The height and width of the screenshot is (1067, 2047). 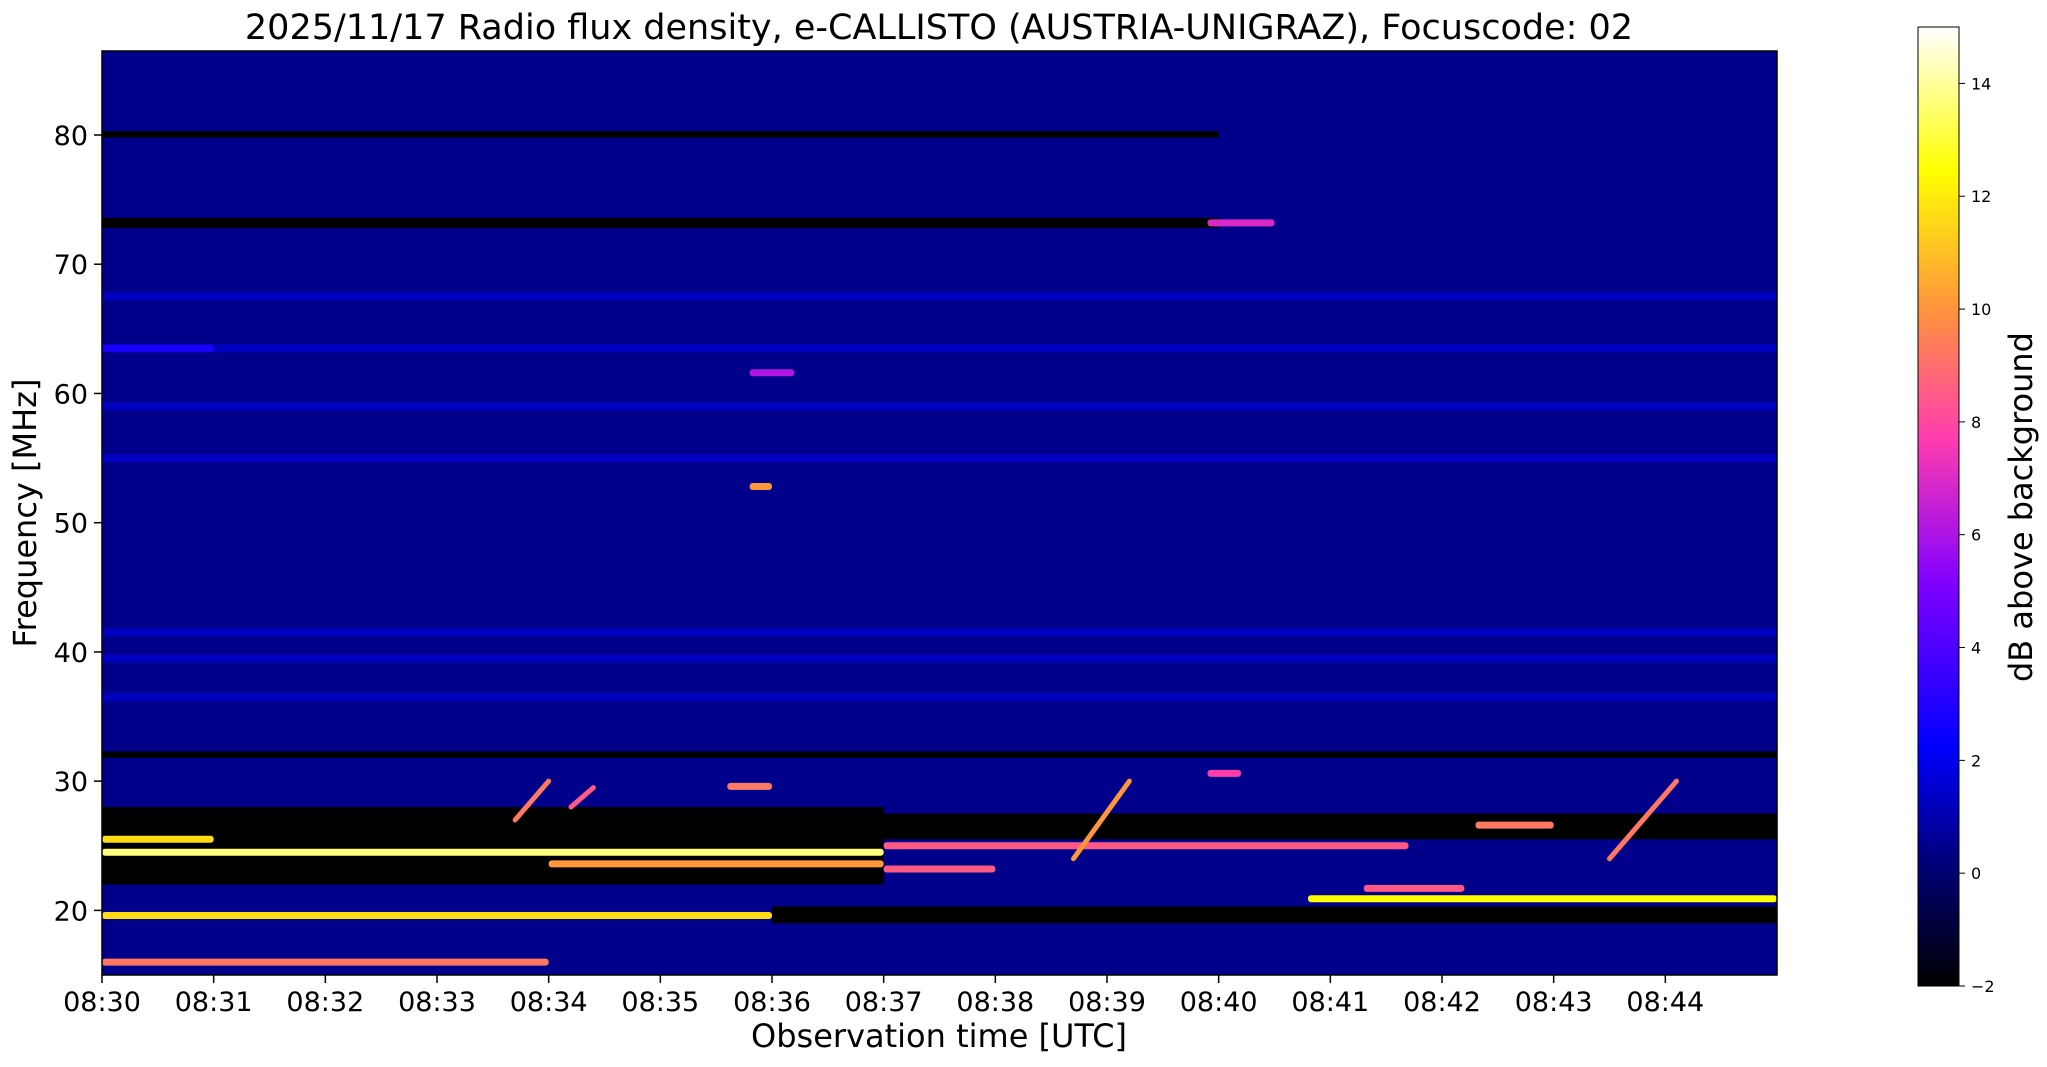 I want to click on y-tick-label: 20, so click(x=71, y=911).